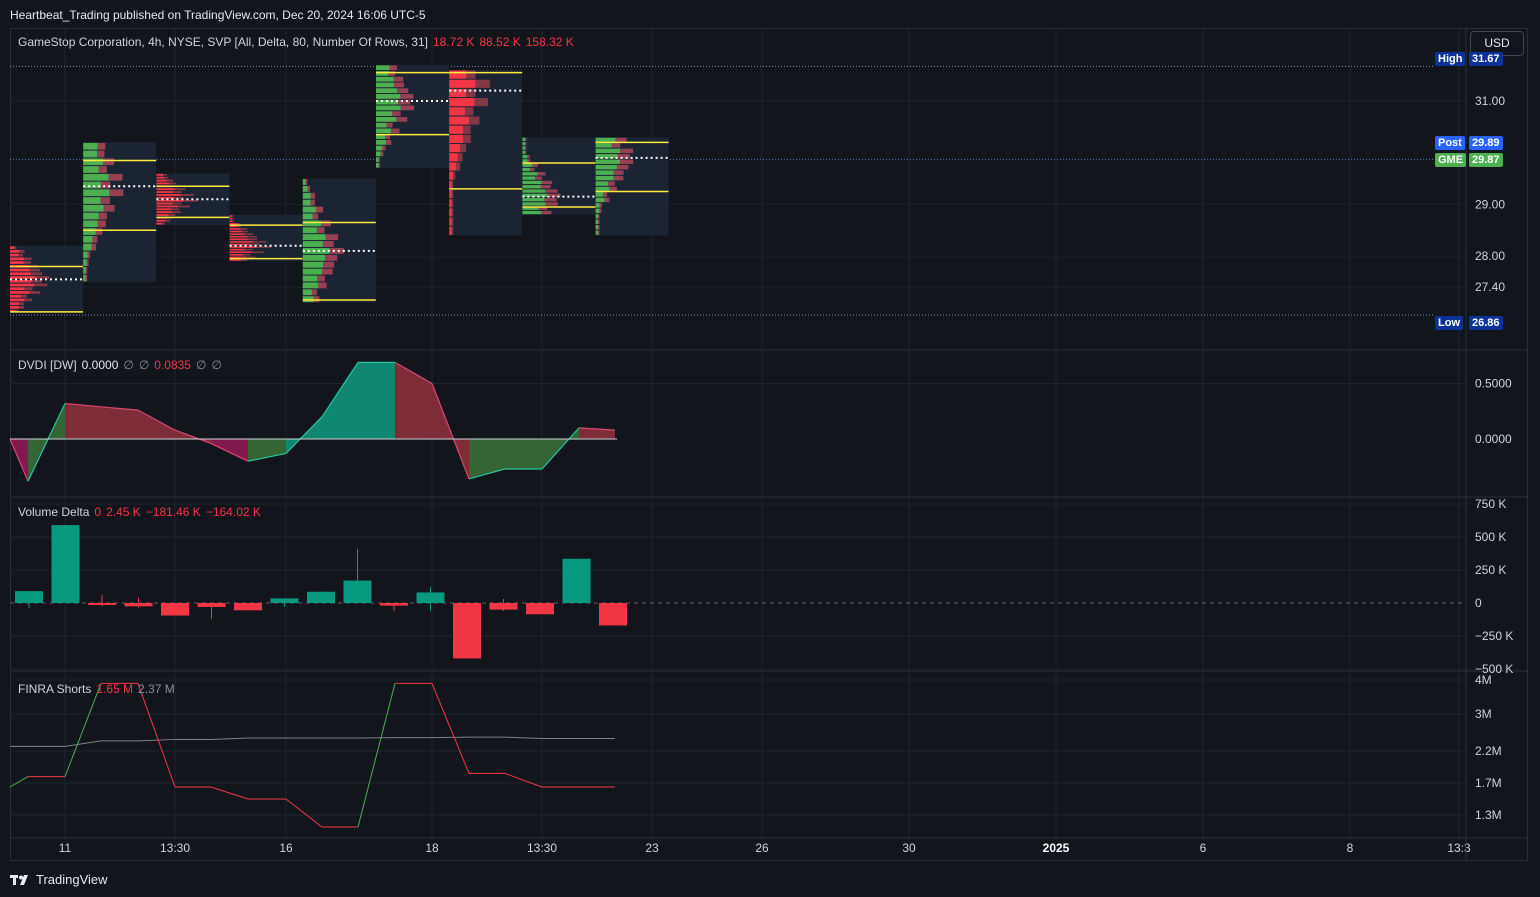  I want to click on dvdi-legend-n2: ∅, so click(144, 365).